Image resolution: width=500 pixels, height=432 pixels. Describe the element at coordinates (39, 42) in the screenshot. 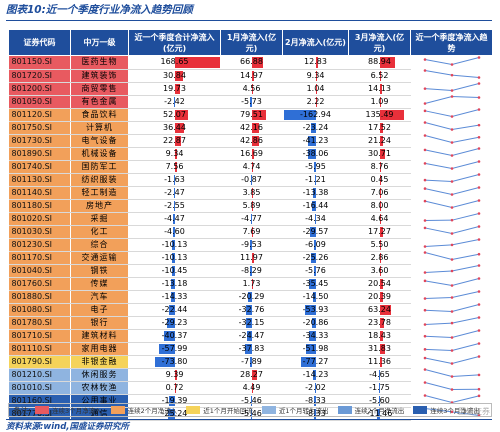

I see `header-code: 证券代码` at that location.